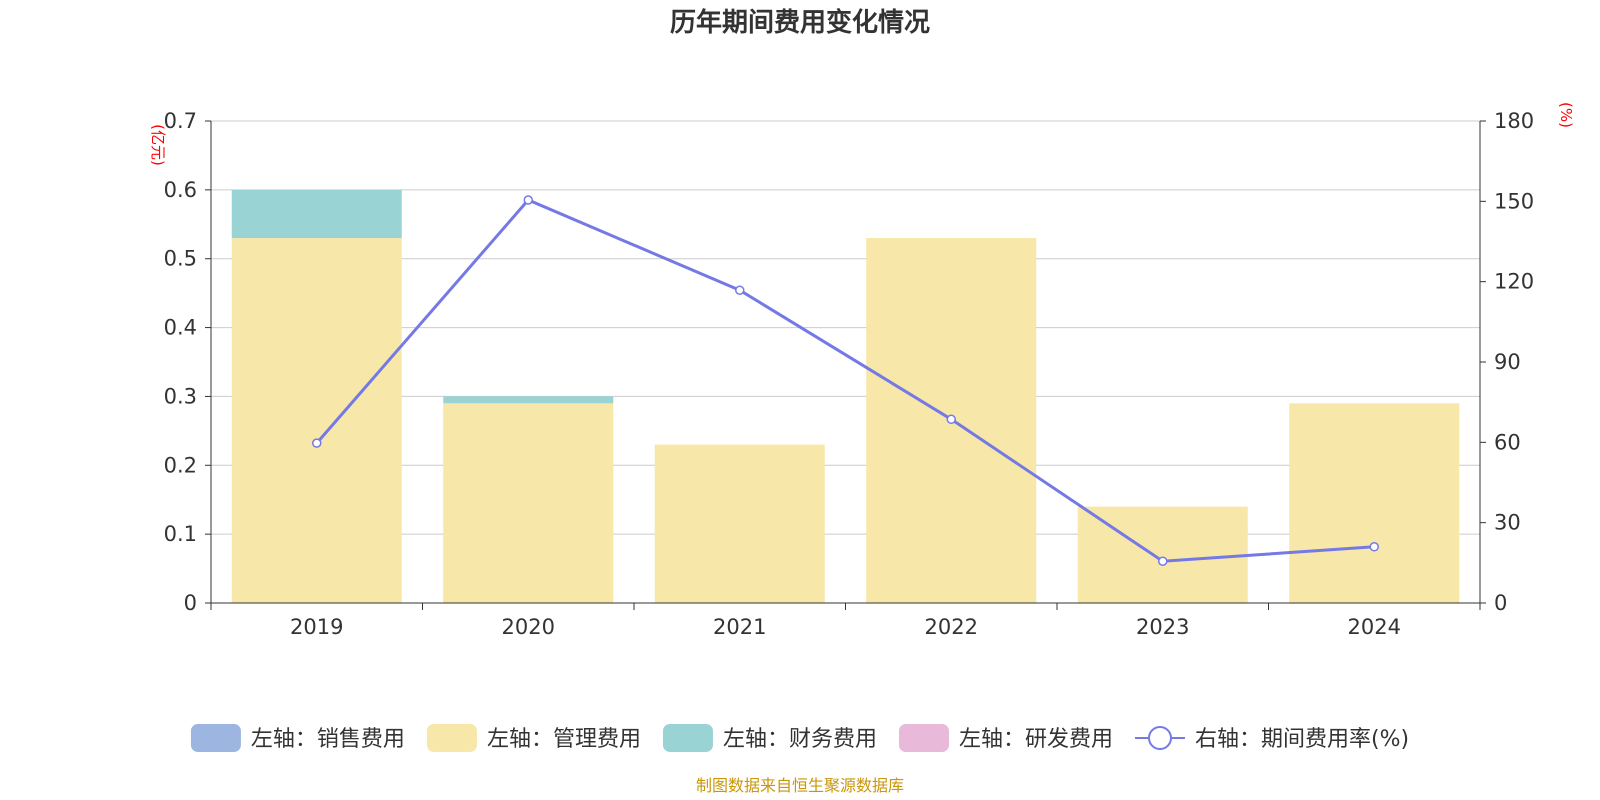  What do you see at coordinates (180, 465) in the screenshot?
I see `left-tick-label: 0.2` at bounding box center [180, 465].